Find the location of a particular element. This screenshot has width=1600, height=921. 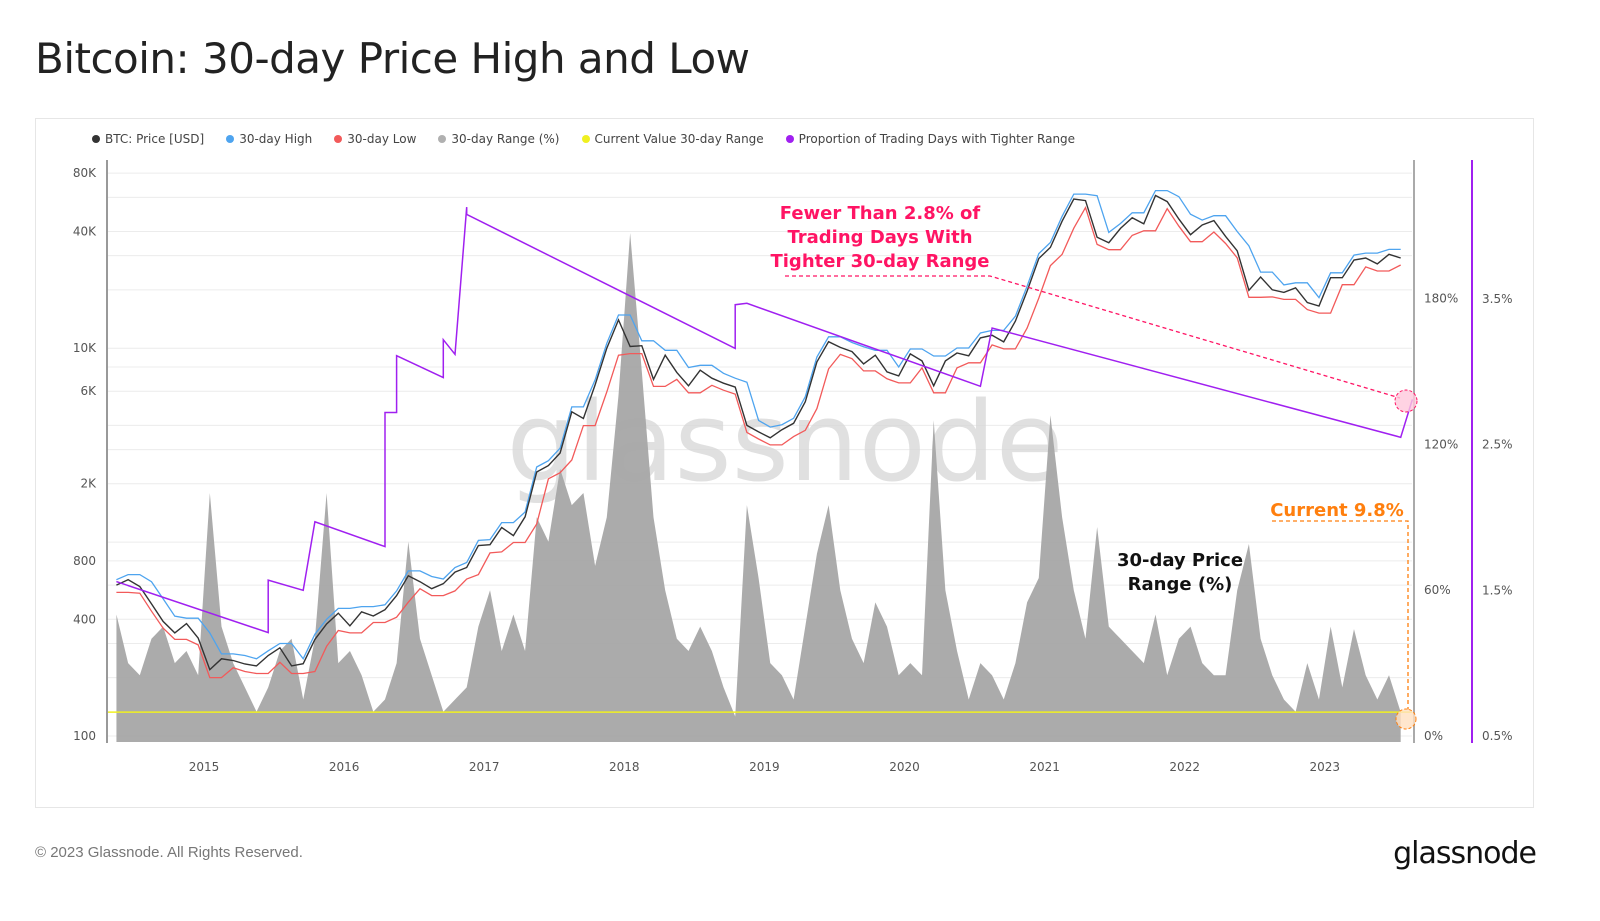

y-left-tick-label: 400 is located at coordinates (84, 619).